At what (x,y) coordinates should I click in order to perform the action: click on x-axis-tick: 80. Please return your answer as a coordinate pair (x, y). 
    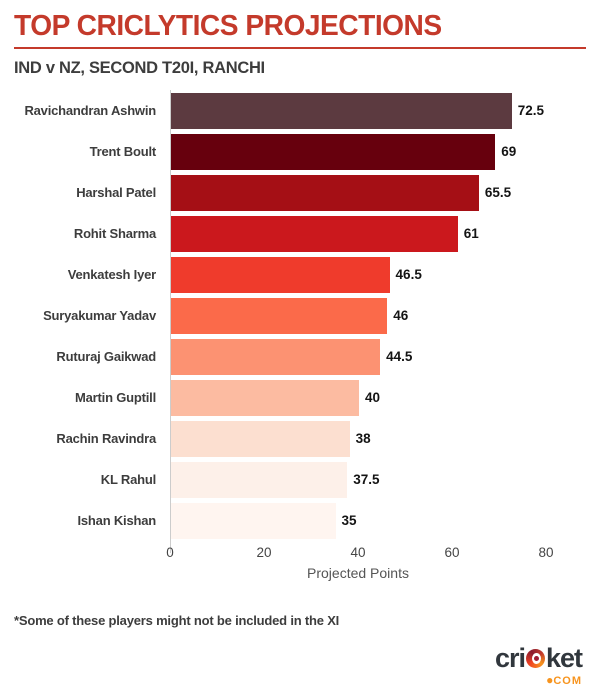
    Looking at the image, I should click on (546, 552).